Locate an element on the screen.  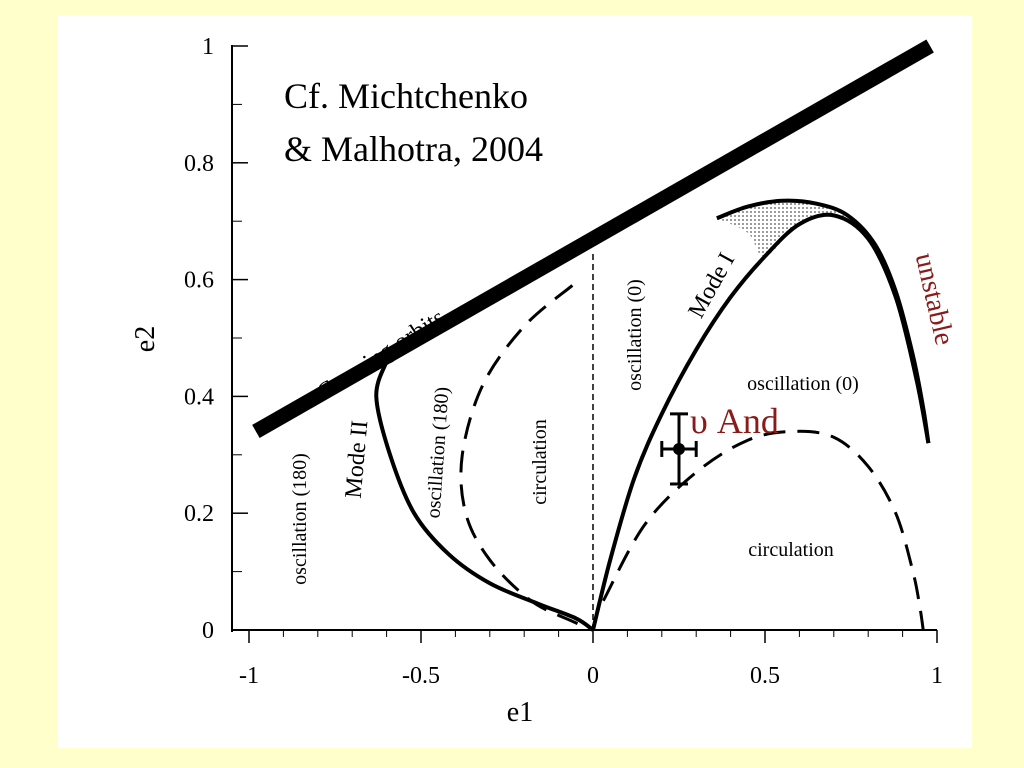
crossing-orbits-label: Crossing orbits is located at coordinates (381, 354).